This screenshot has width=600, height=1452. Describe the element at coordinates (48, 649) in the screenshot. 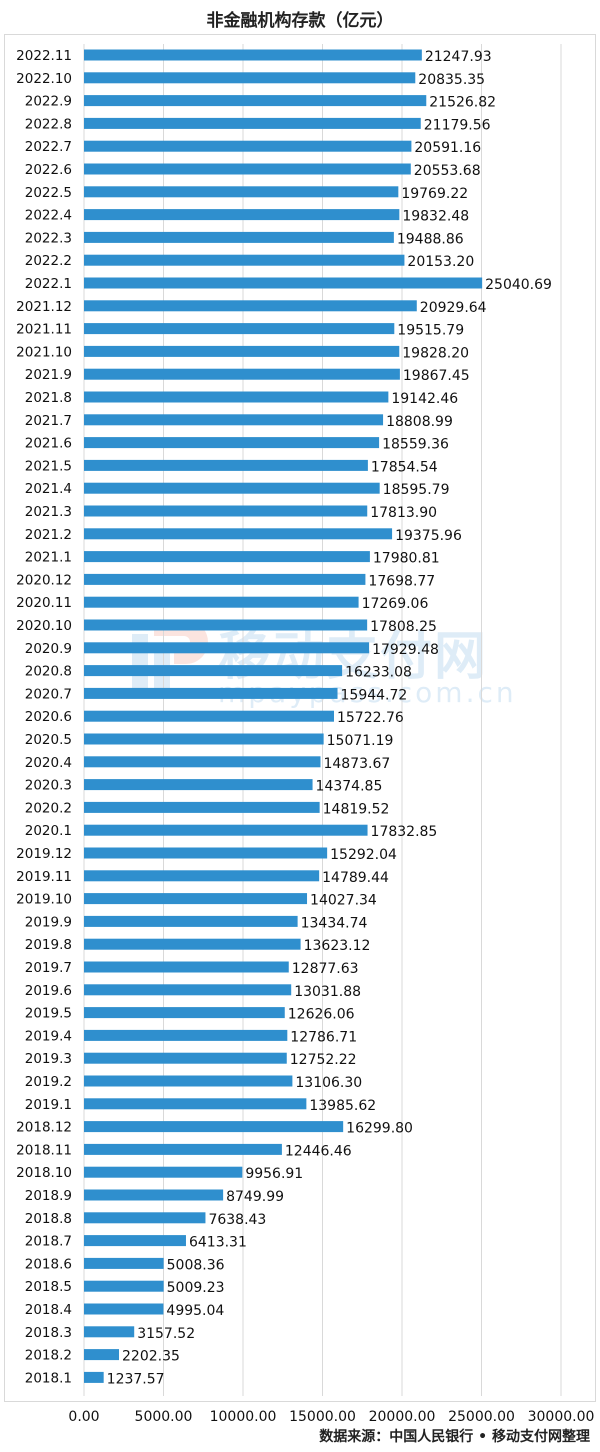

I see `category-label: 2020.9` at that location.